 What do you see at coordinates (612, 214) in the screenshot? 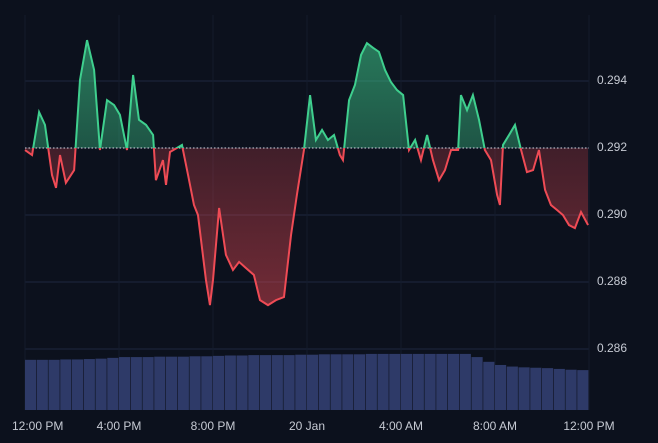
I see `y-tick-label: 0.290` at bounding box center [612, 214].